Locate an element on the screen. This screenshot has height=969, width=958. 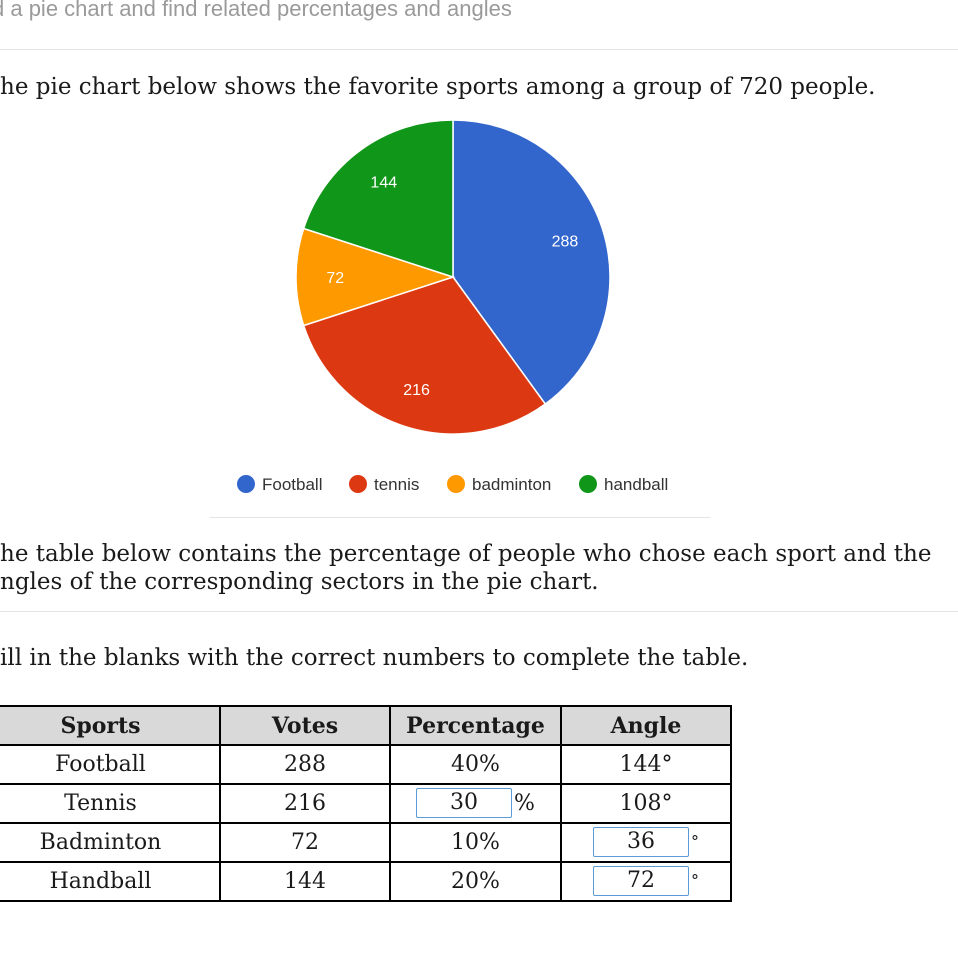
cell-angle: 108° is located at coordinates (646, 803).